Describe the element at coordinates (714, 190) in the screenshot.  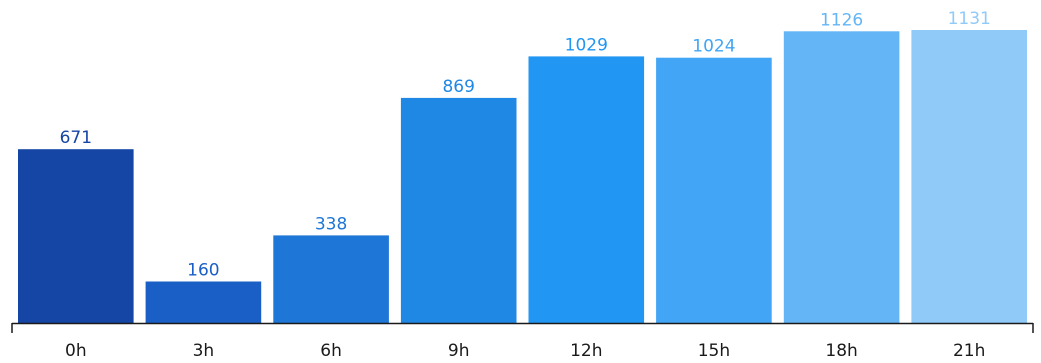
I see `bar-15h` at that location.